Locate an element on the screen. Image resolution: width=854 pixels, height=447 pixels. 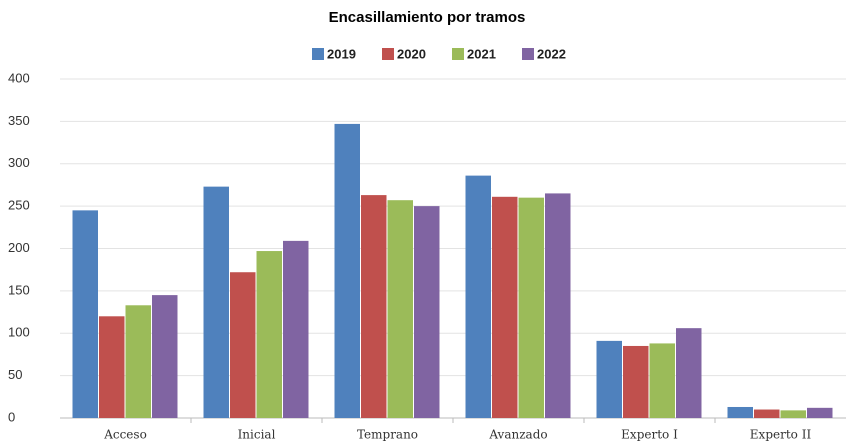
y-tick-label: 150 is located at coordinates (19, 289).